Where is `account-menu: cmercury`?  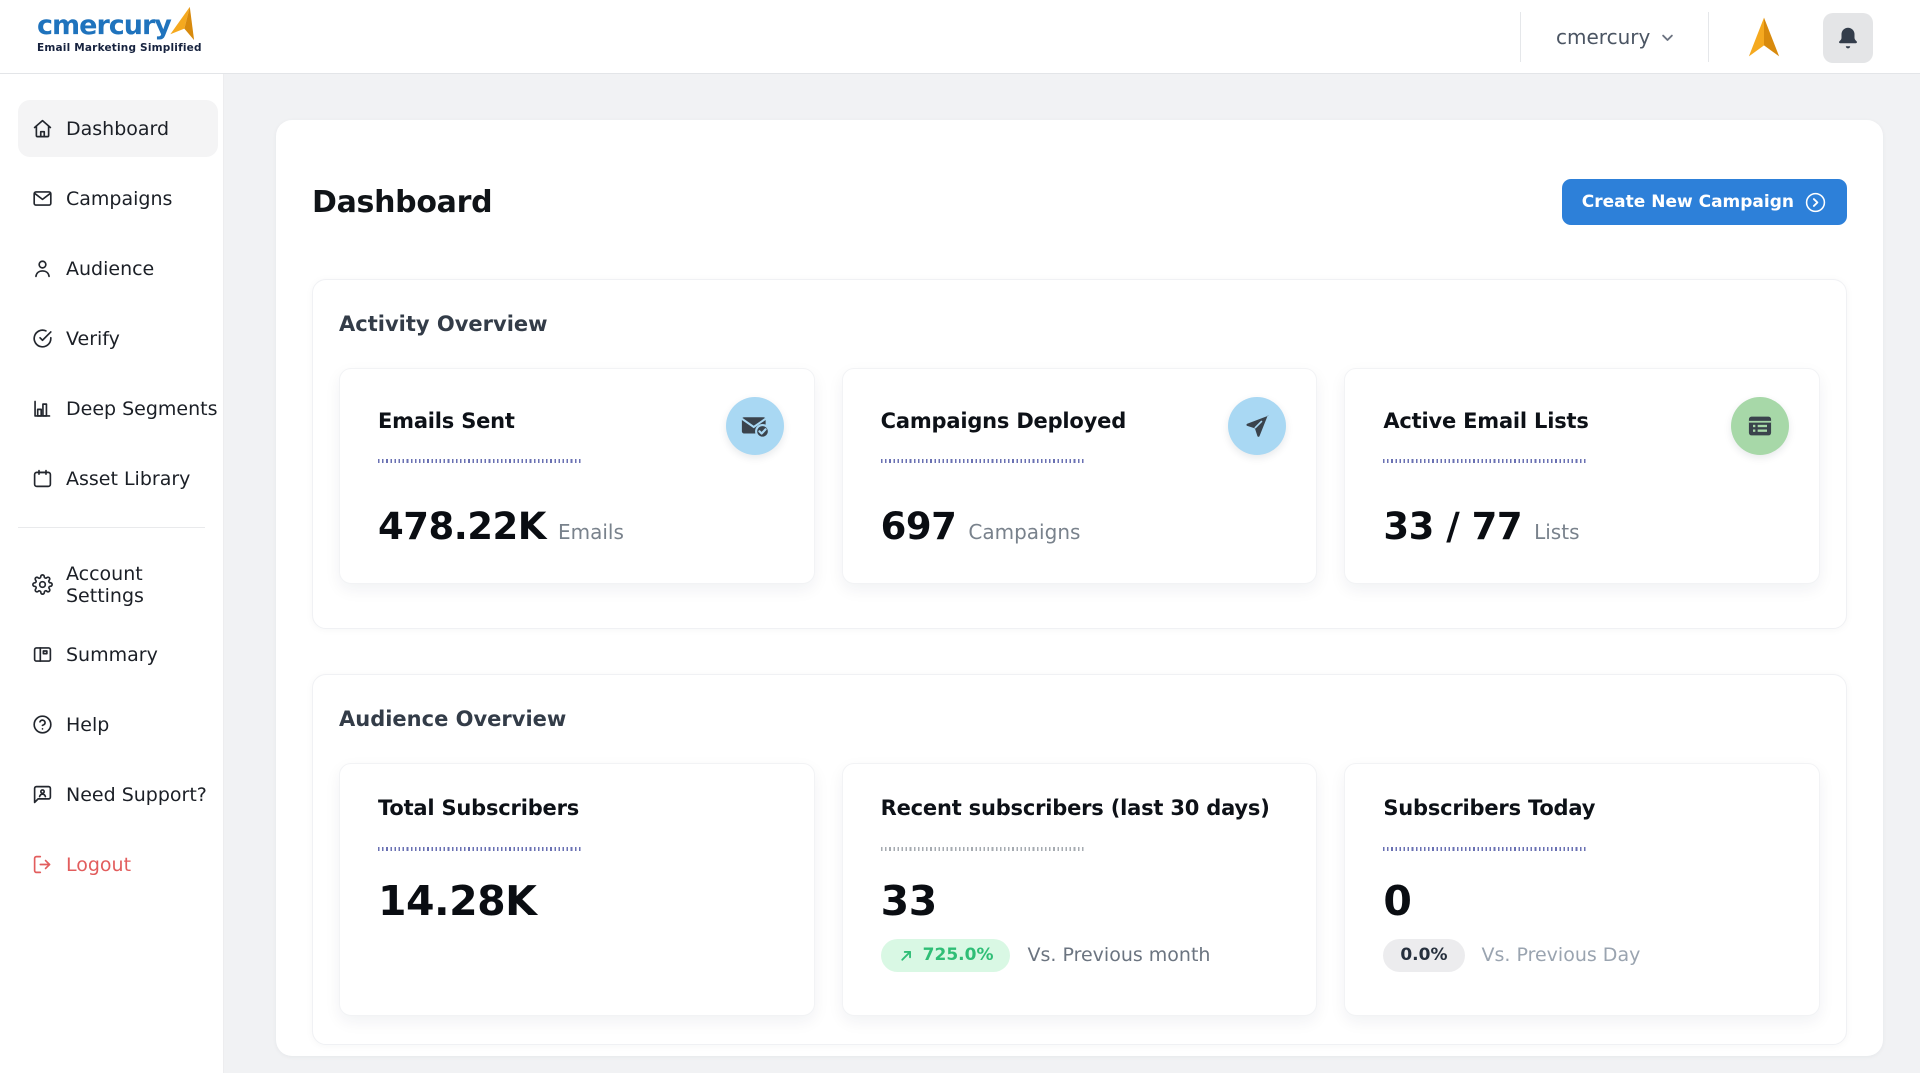 account-menu: cmercury is located at coordinates (1615, 37).